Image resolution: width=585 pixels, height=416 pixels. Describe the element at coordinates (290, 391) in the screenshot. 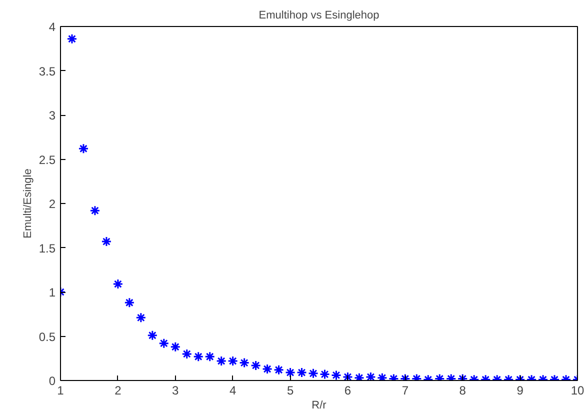

I see `x-tick-label: 5` at that location.